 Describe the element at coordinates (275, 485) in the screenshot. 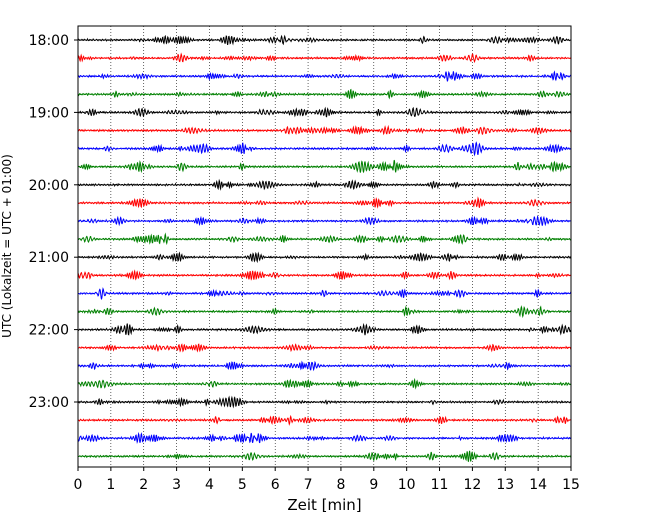

I see `x-tick-label: 6` at that location.